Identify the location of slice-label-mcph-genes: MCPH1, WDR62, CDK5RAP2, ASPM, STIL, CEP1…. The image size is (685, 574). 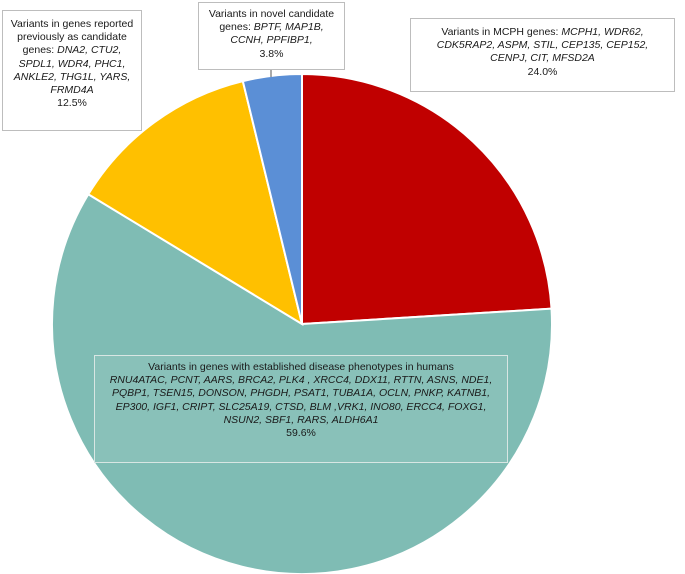
(542, 45).